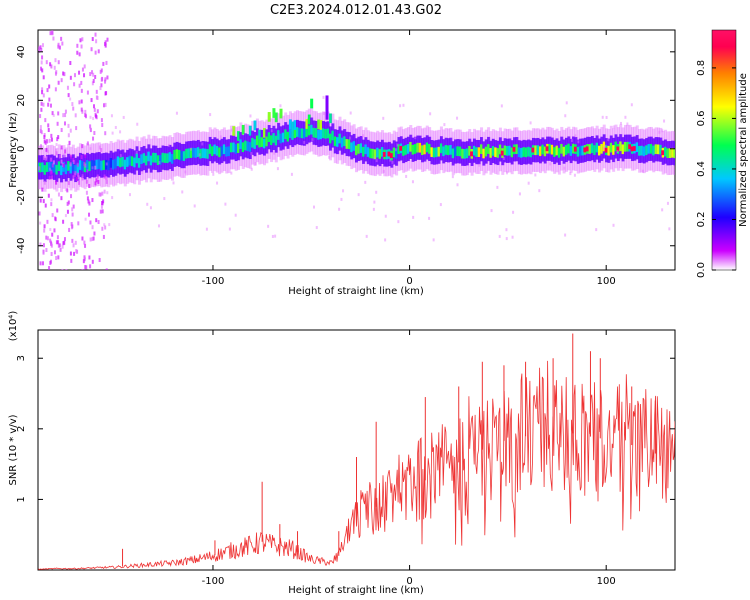 The height and width of the screenshot is (600, 750). Describe the element at coordinates (21, 429) in the screenshot. I see `y-tick-label: 2` at that location.